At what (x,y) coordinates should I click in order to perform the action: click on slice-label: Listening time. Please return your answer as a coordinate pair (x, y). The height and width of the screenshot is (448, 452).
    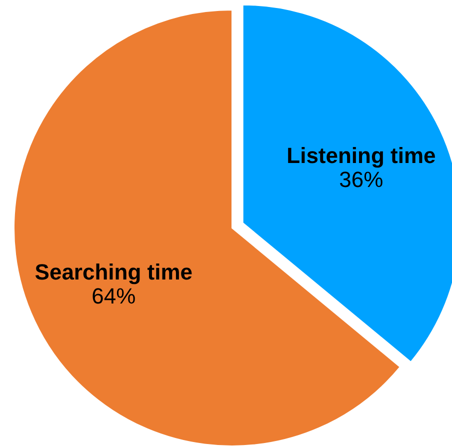
    Looking at the image, I should click on (361, 155).